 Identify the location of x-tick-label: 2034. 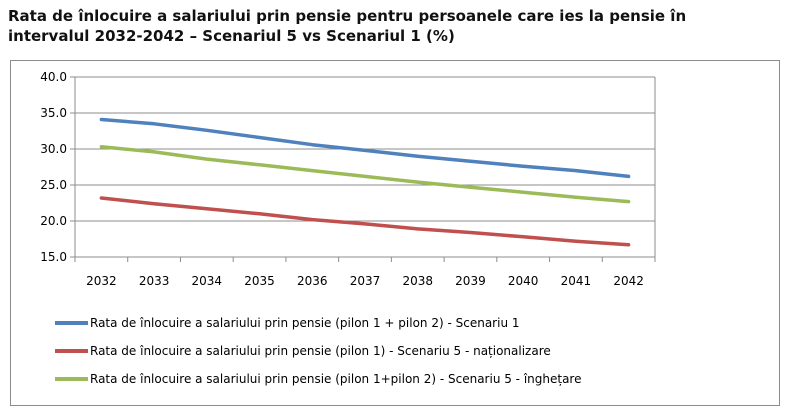
(207, 281).